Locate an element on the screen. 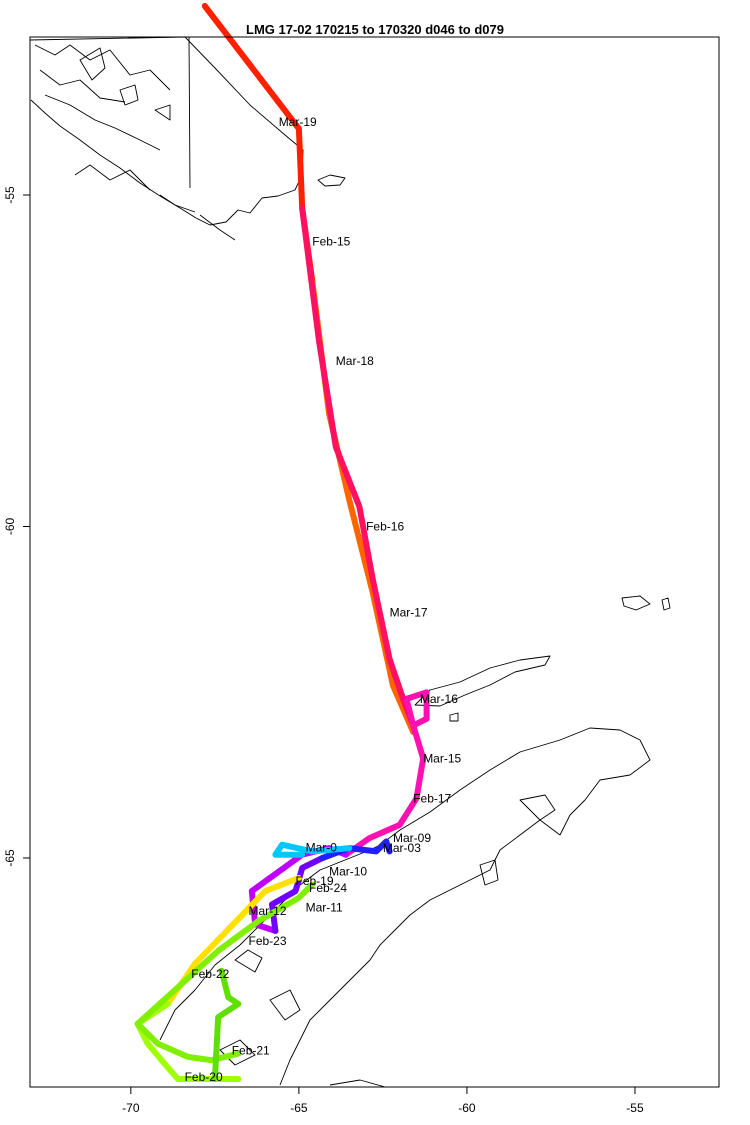  date-label: Feb-21 is located at coordinates (251, 1050).